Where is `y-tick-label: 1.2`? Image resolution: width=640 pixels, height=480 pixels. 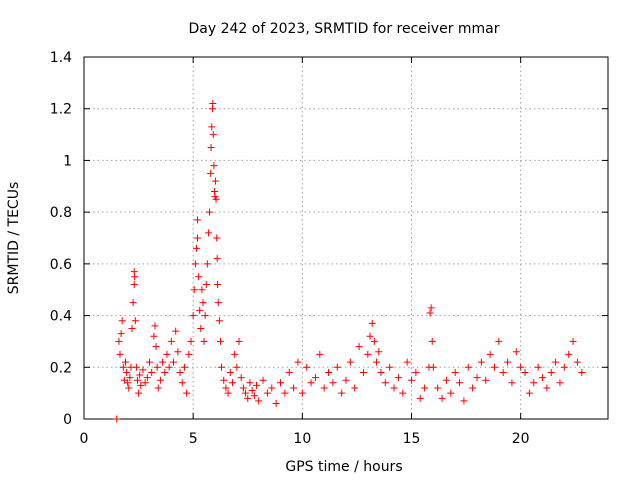 y-tick-label: 1.2 is located at coordinates (61, 110).